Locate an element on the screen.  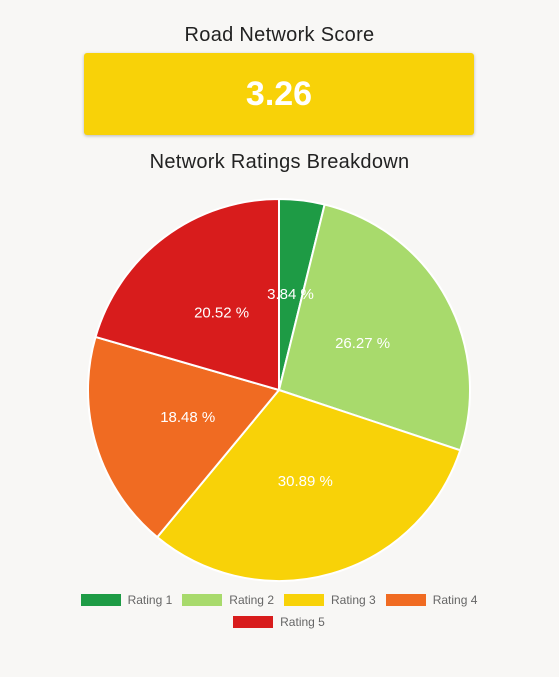
legend-item-rating-5: Rating 5 is located at coordinates (280, 622).